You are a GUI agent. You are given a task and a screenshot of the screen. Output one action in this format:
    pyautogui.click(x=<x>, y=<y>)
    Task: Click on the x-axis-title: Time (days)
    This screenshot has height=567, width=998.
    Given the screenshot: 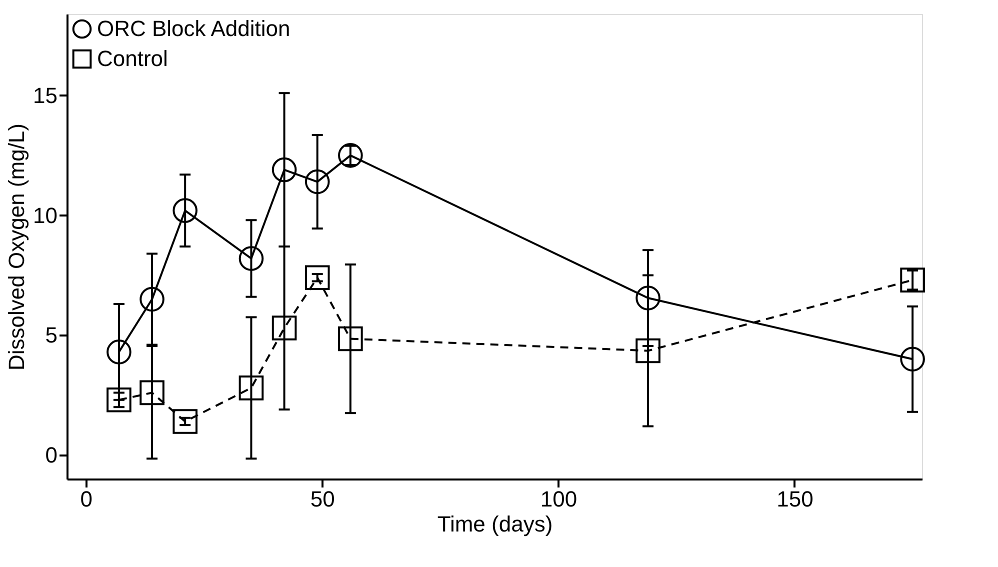 What is the action you would take?
    pyautogui.click(x=495, y=524)
    